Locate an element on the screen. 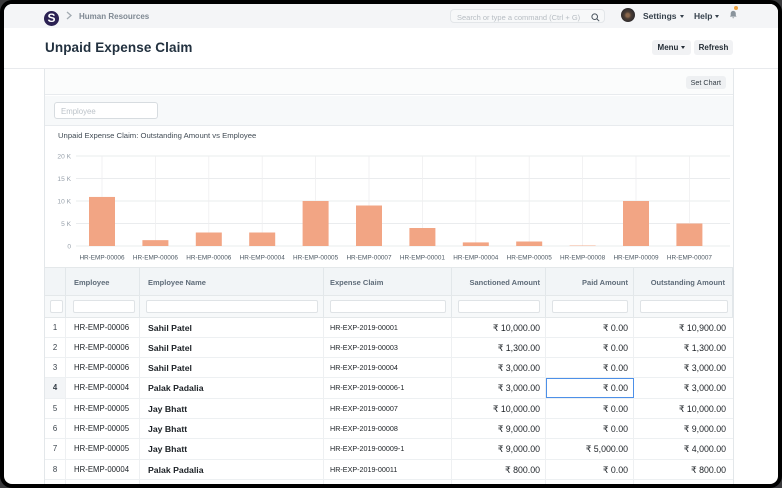 This screenshot has width=782, height=488. svg-text: 5 K is located at coordinates (66, 224).